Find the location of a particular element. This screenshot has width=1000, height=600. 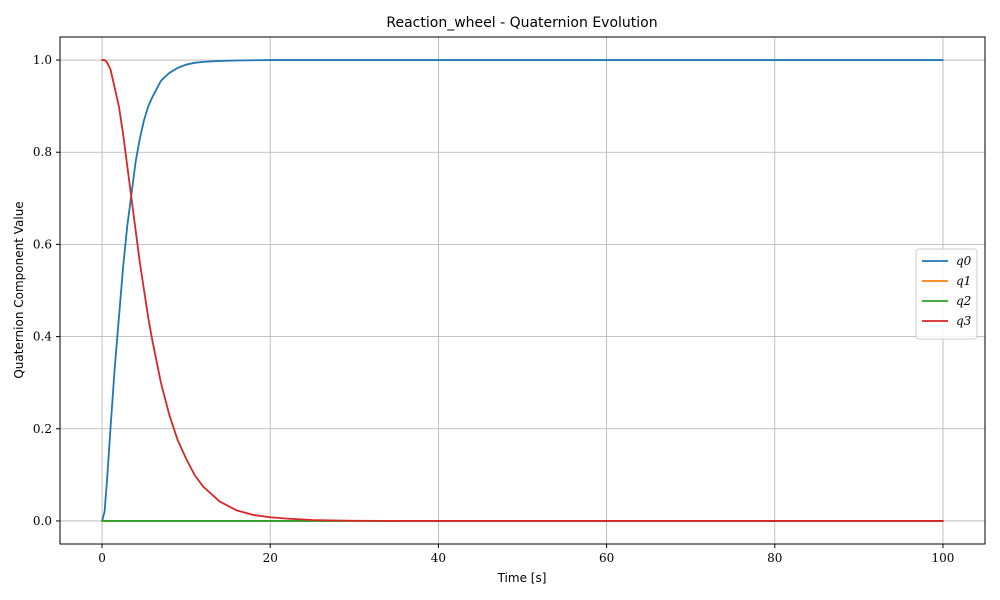

x-tick-label: 80 is located at coordinates (774, 558).